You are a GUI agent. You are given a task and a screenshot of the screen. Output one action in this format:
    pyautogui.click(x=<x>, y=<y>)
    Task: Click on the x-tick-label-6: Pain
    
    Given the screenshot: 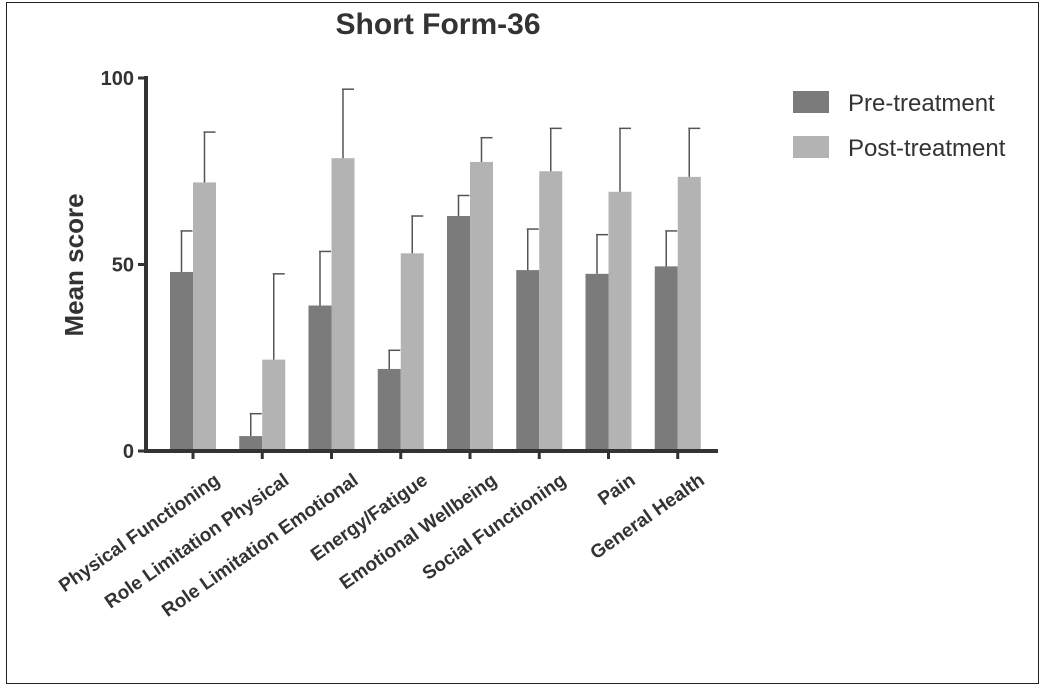 What is the action you would take?
    pyautogui.click(x=616, y=490)
    